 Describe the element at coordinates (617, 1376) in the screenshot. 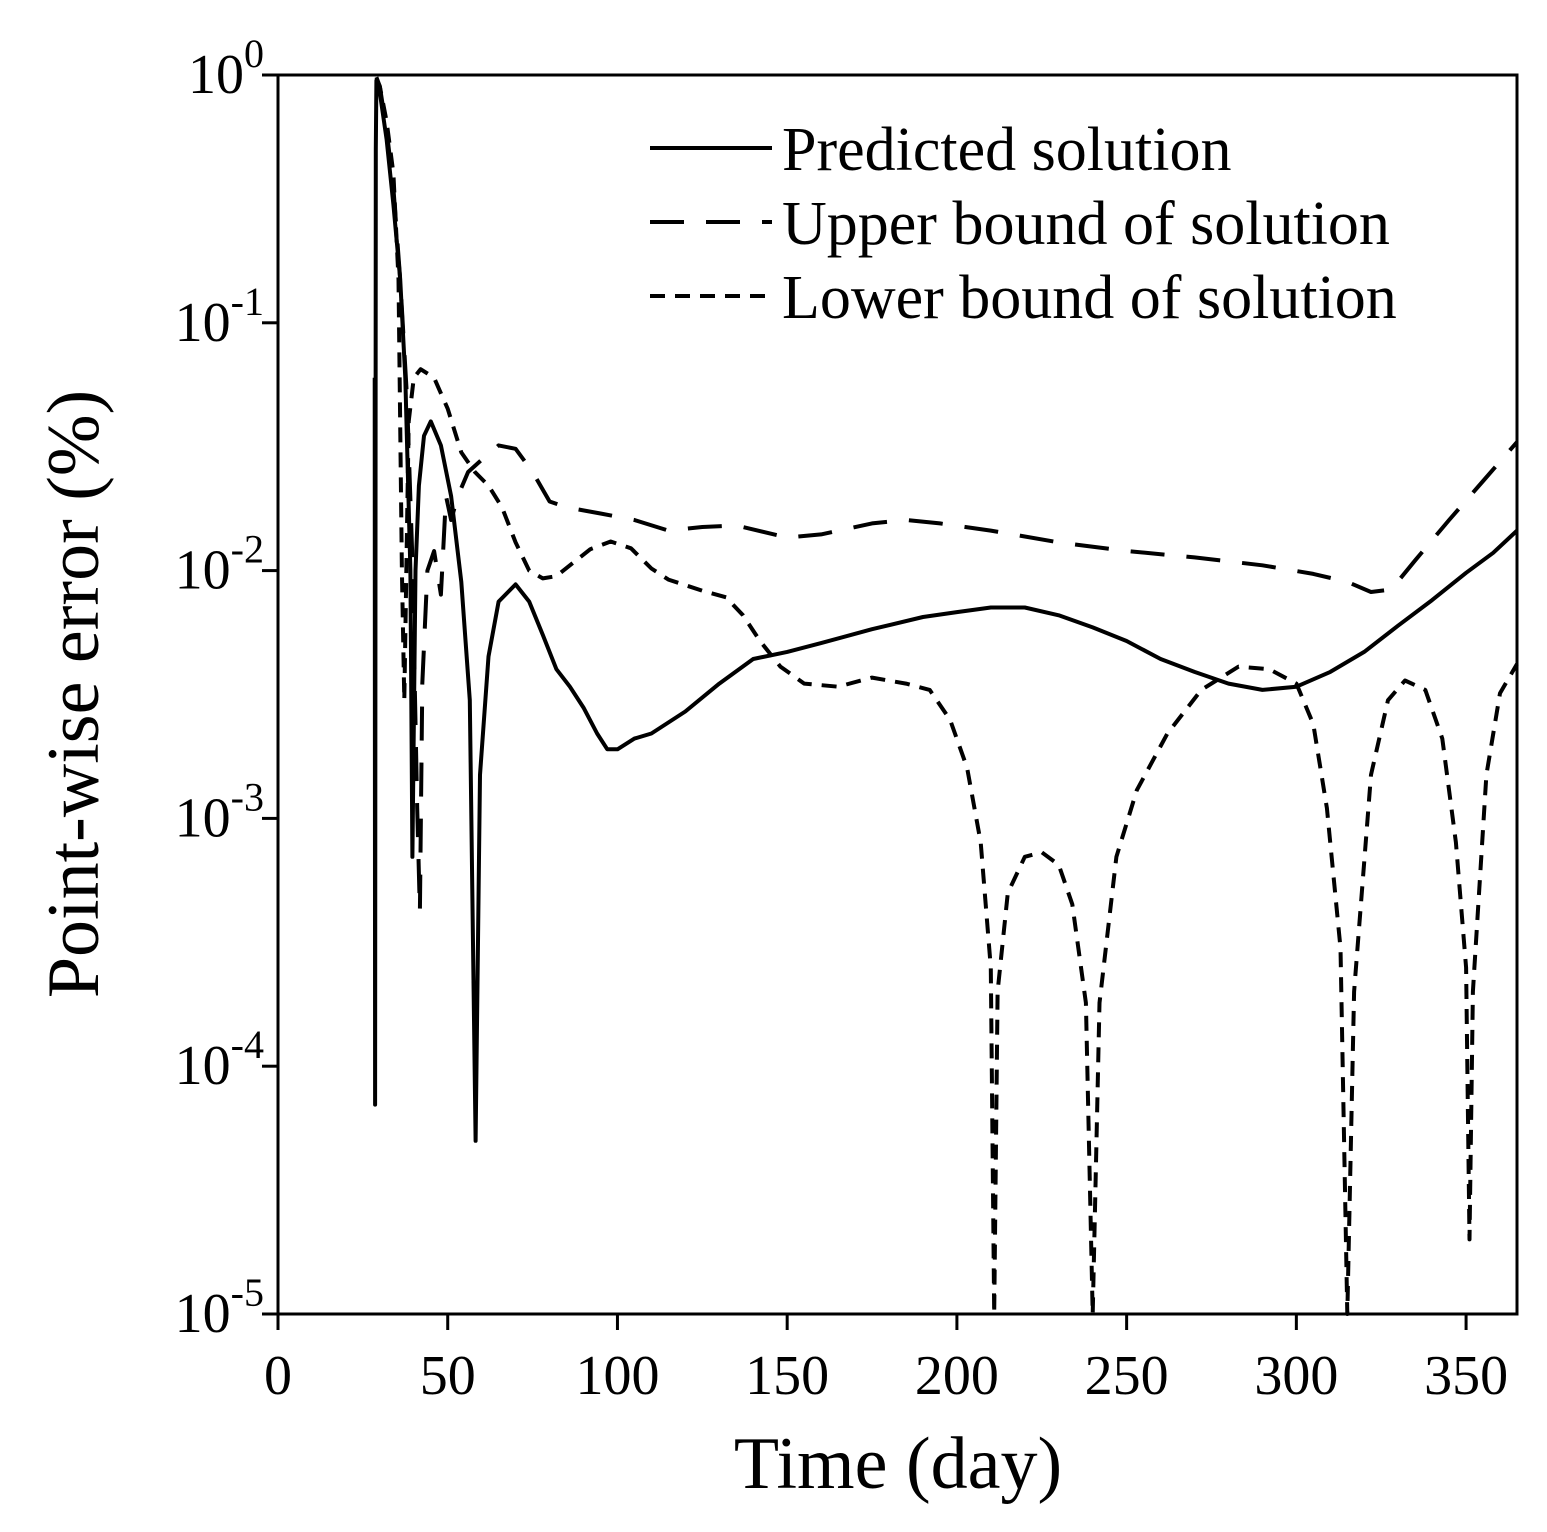

I see `x-tick-label: 100` at that location.